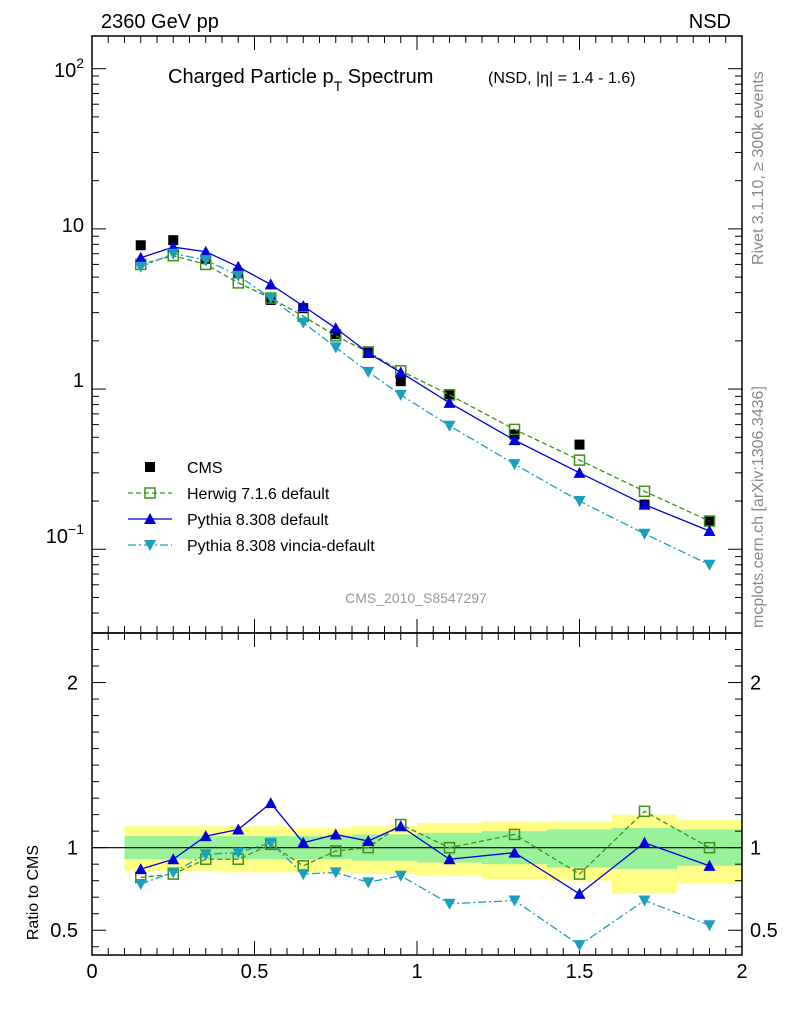 The image size is (786, 1024). I want to click on y-tick-label-0.1: 10⁻¹, so click(65, 534).